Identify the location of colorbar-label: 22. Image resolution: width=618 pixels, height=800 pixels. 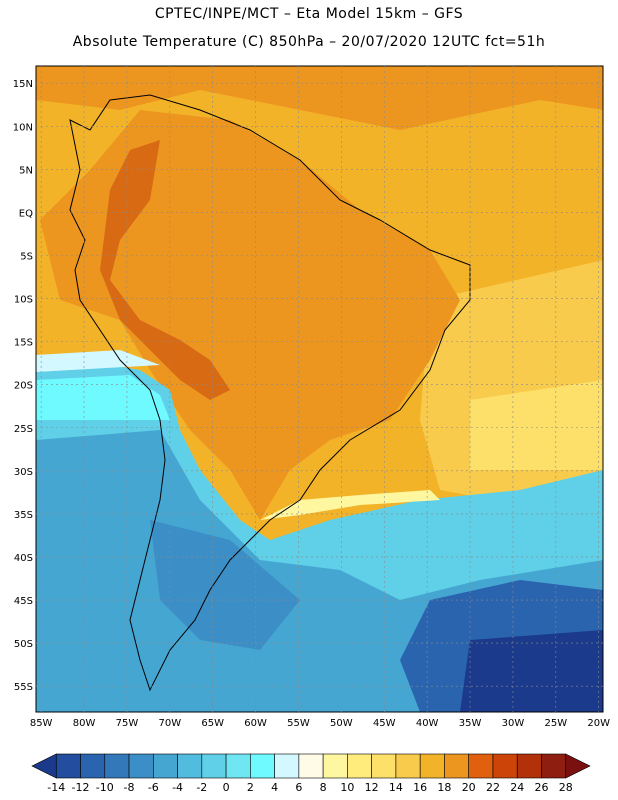
(493, 787).